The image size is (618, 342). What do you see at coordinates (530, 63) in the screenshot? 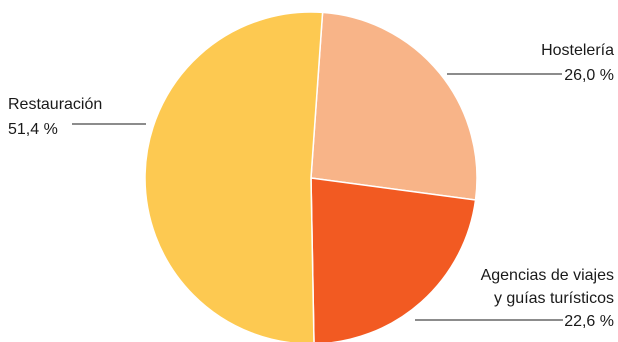
I see `label-hostelería: Hostelería 26,0 %` at bounding box center [530, 63].